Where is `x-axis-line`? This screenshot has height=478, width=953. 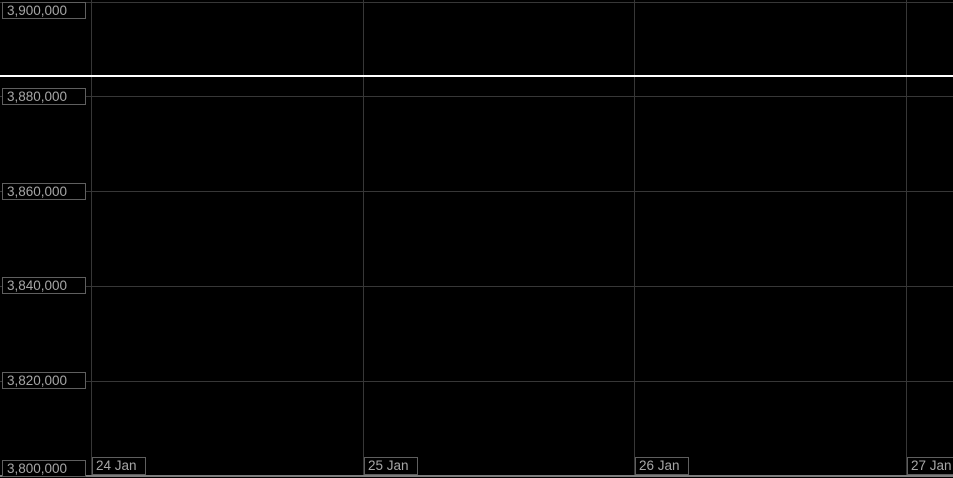
x-axis-line is located at coordinates (476, 476).